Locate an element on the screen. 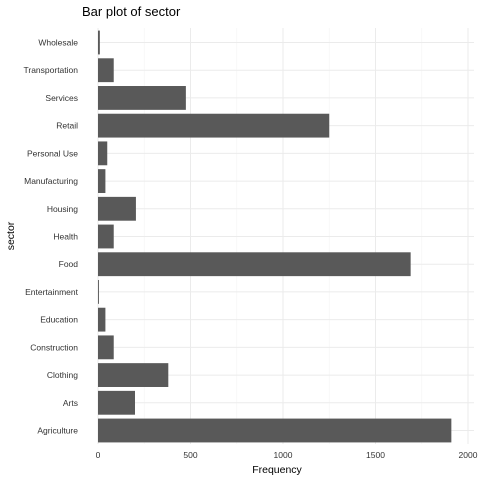 This screenshot has width=480, height=480. y-tick-label: Manufacturing is located at coordinates (51, 181).